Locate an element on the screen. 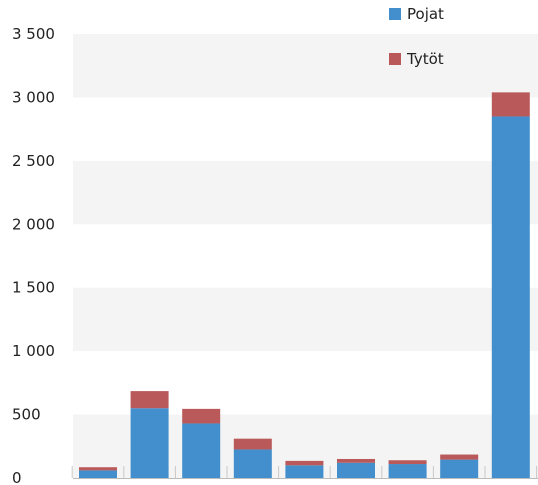 The image size is (538, 485). bar-tytöt-4 is located at coordinates (252, 444).